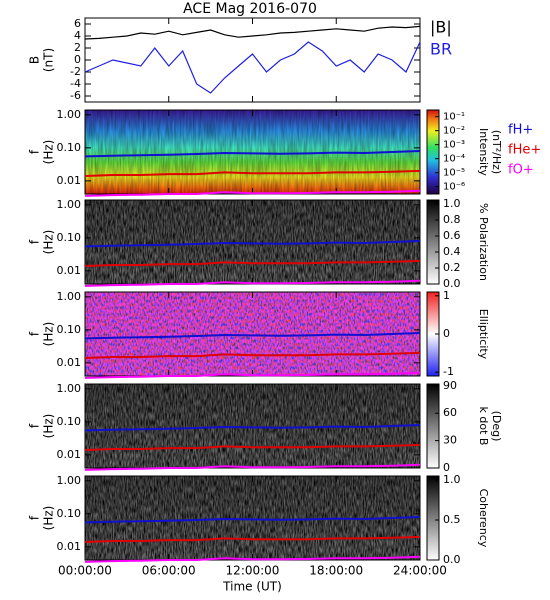 The height and width of the screenshot is (600, 550). I want to click on legend-label: fHe+, so click(524, 150).